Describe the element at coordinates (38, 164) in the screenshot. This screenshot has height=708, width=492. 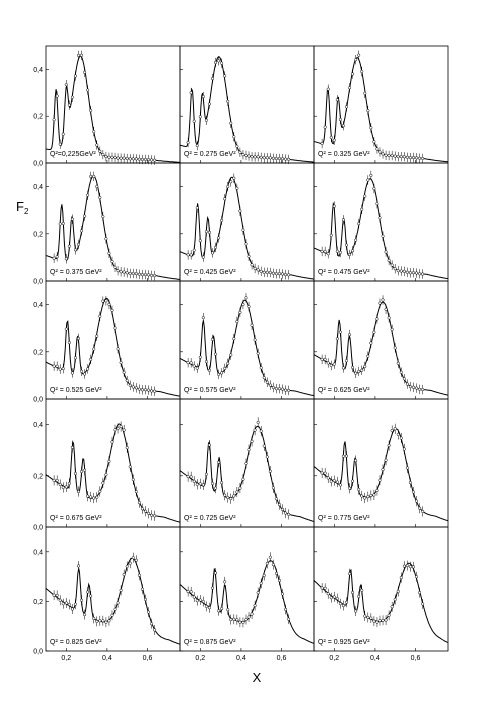
I see `y-tick-label: 0,0` at that location.